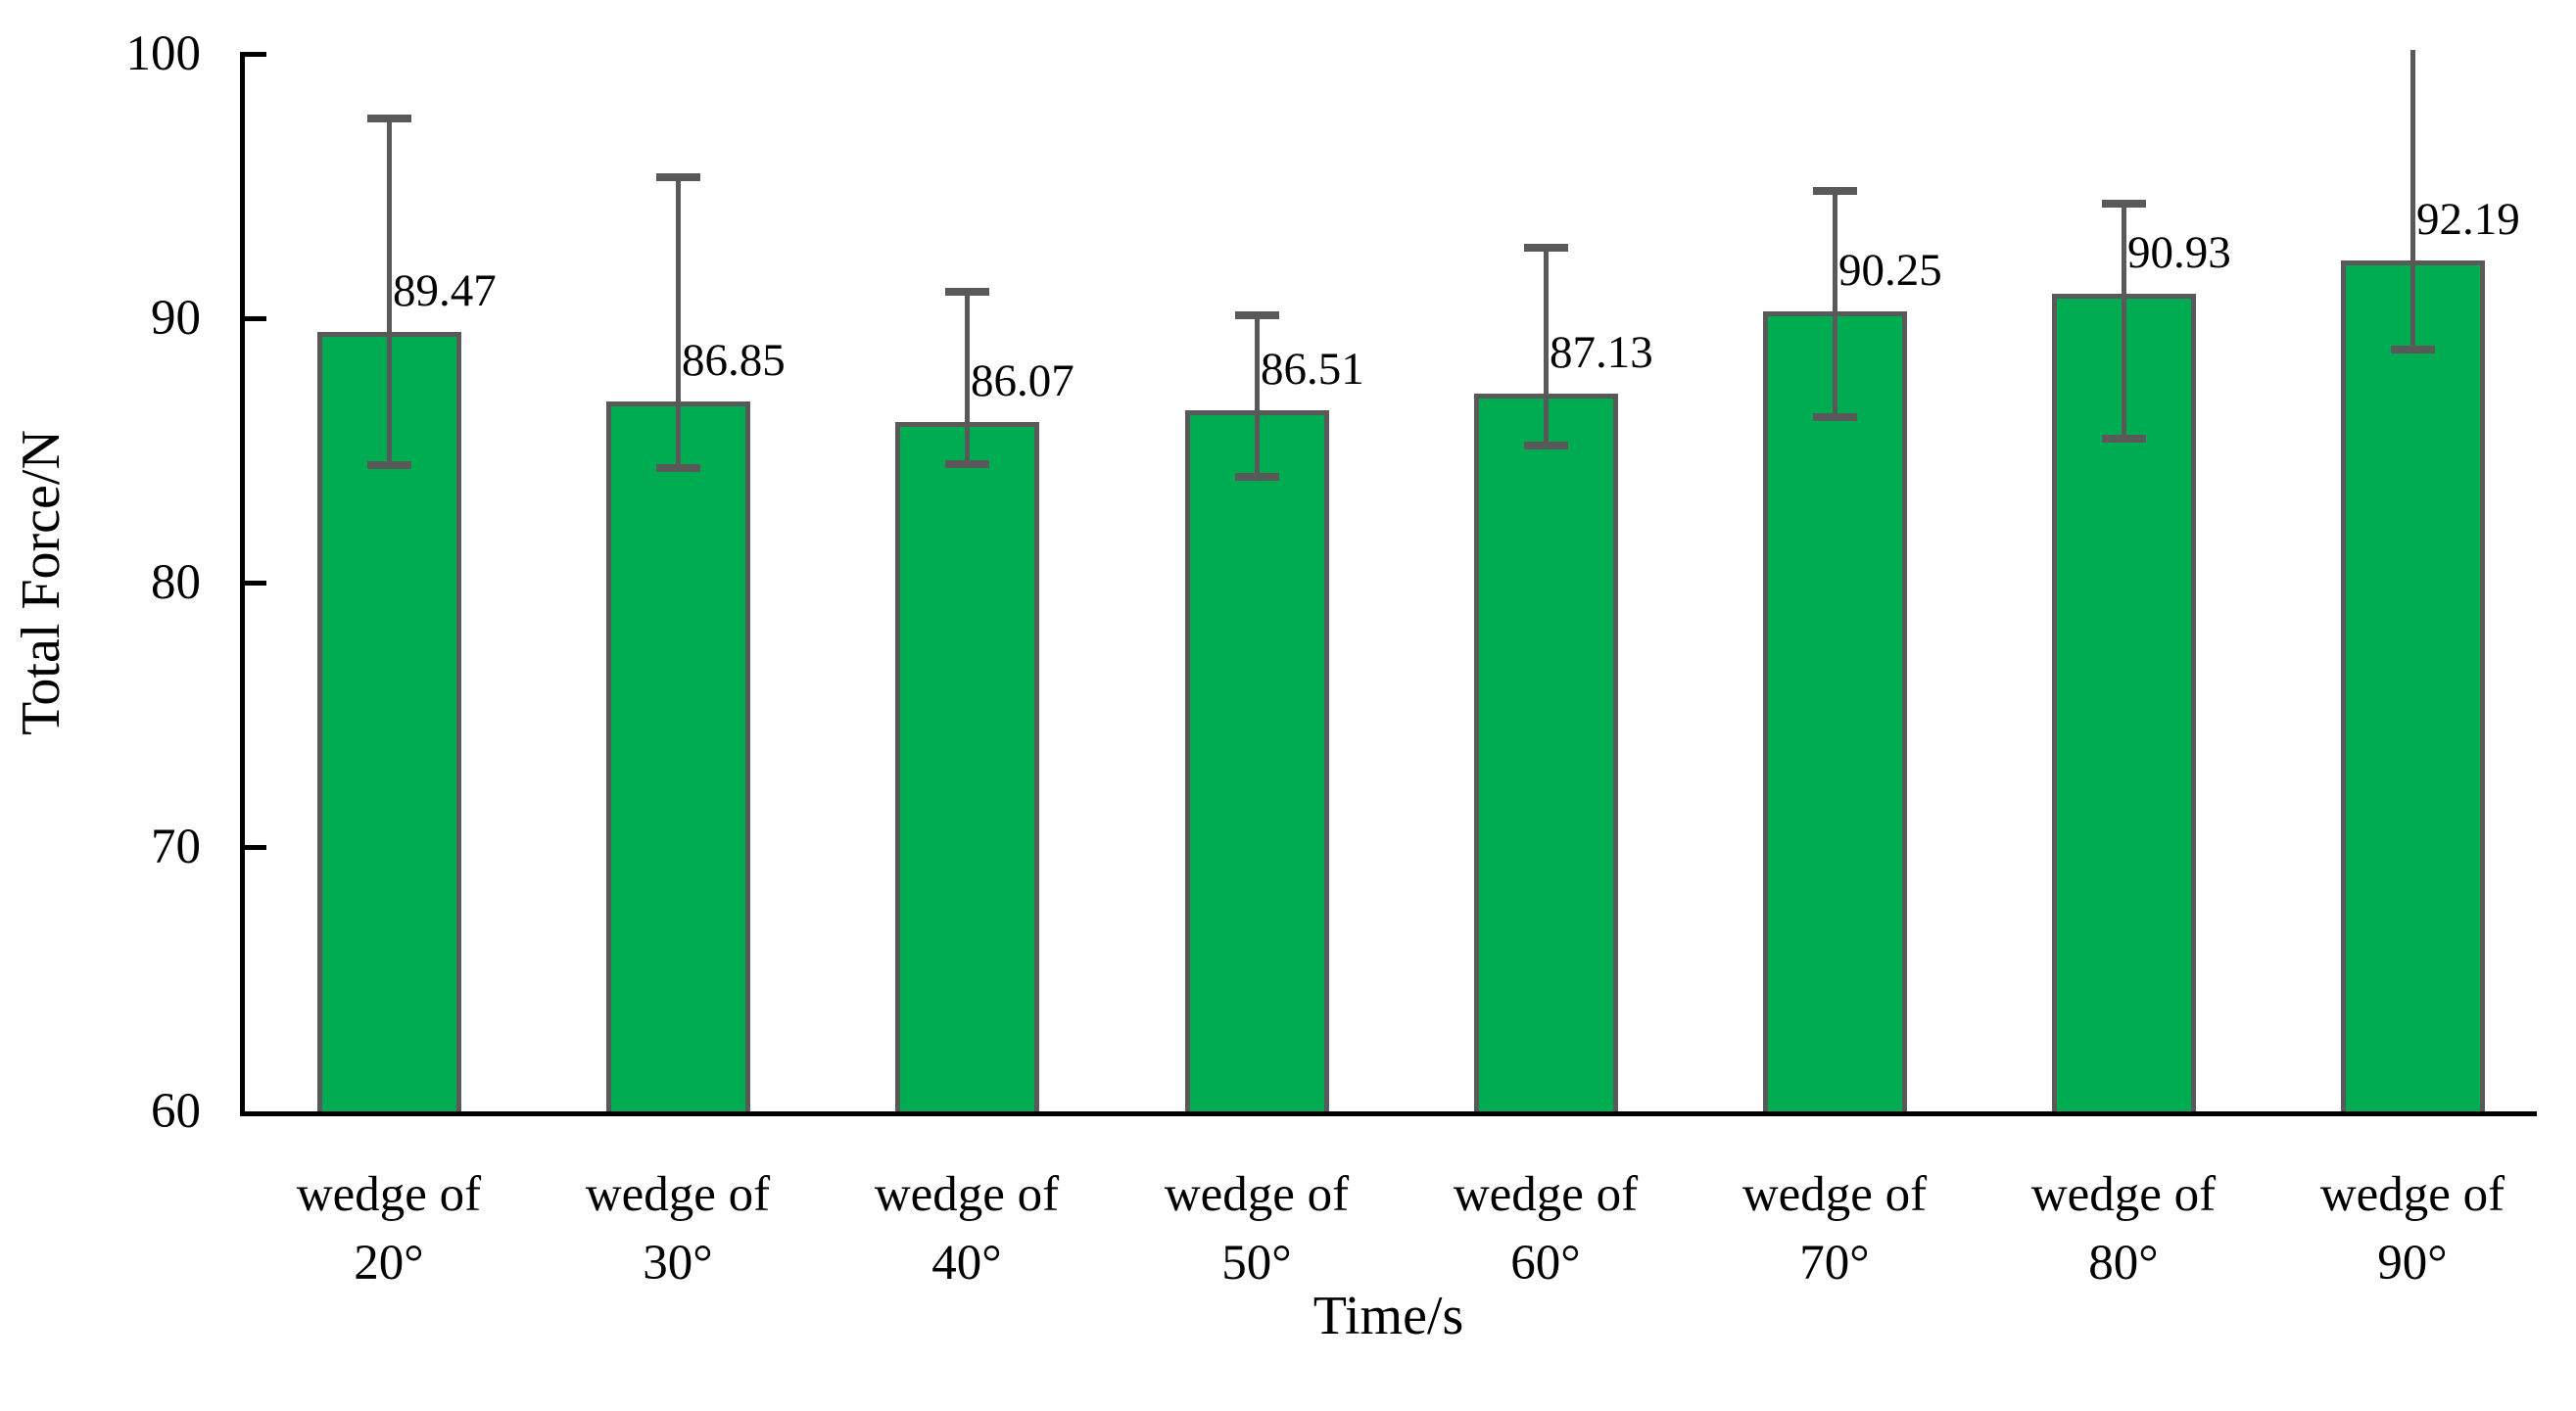  Describe the element at coordinates (1388, 1316) in the screenshot. I see `x-axis-title: Time/s` at that location.